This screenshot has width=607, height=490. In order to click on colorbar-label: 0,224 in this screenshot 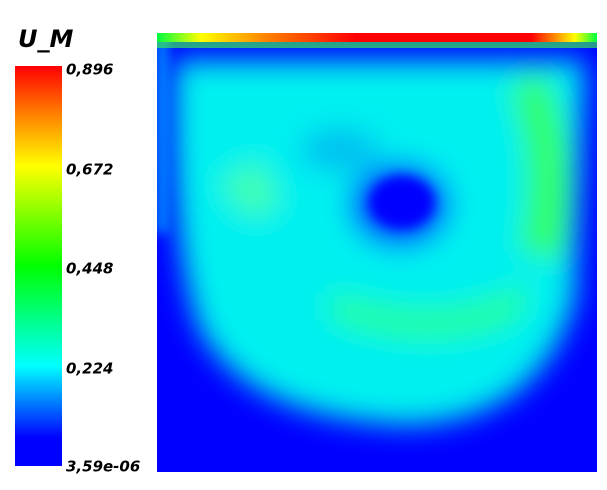, I will do `click(89, 369)`.